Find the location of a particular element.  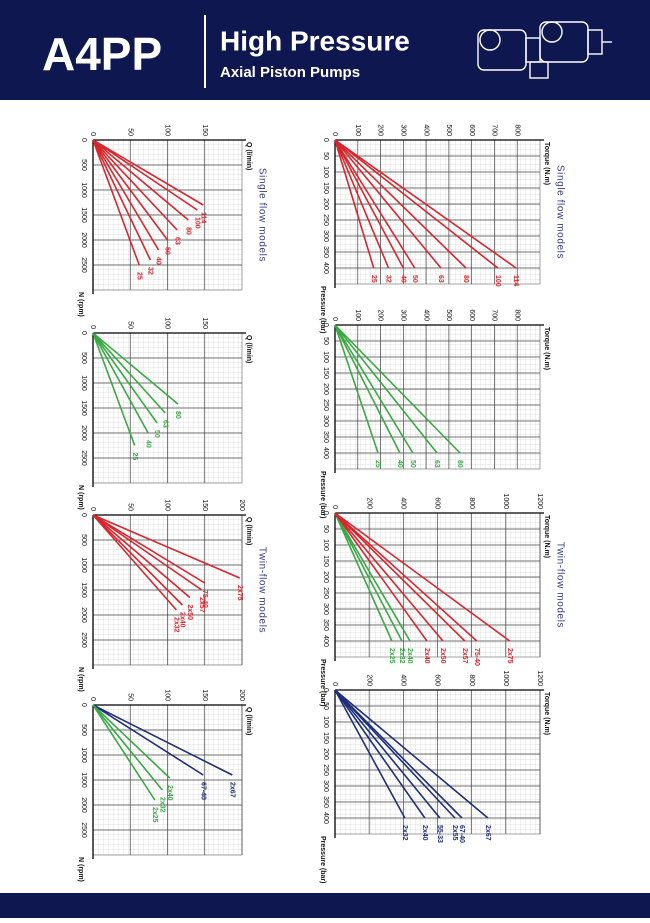

chart-title: Single flow models is located at coordinates (559, 212).